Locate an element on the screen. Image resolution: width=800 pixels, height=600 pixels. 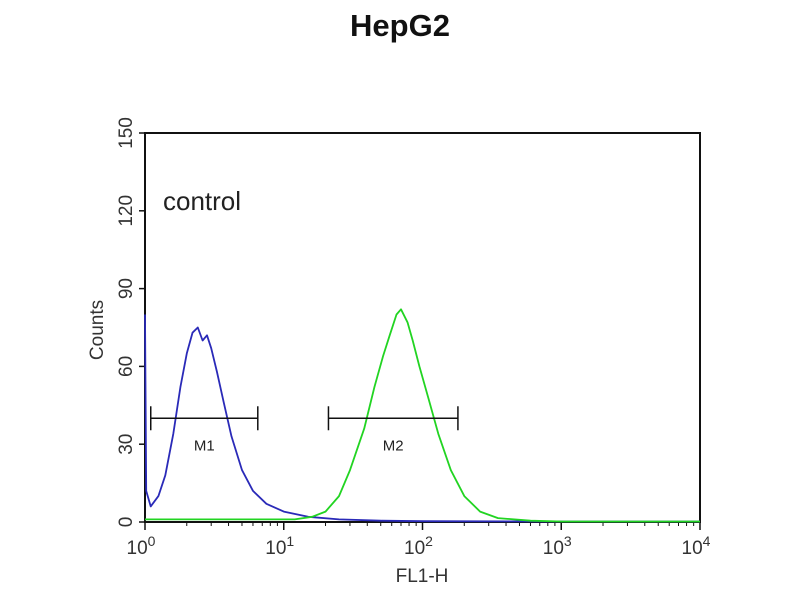
x-tick-label: 10⁰ is located at coordinates (141, 546).